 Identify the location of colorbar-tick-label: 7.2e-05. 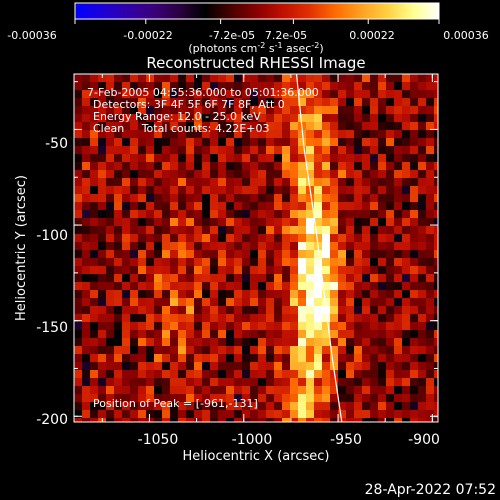
(286, 35).